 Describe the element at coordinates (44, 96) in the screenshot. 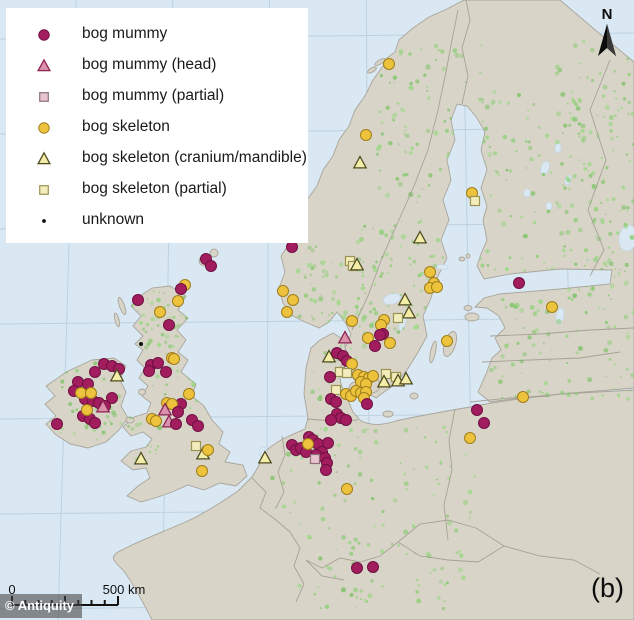

I see `mp-marker-icon` at that location.